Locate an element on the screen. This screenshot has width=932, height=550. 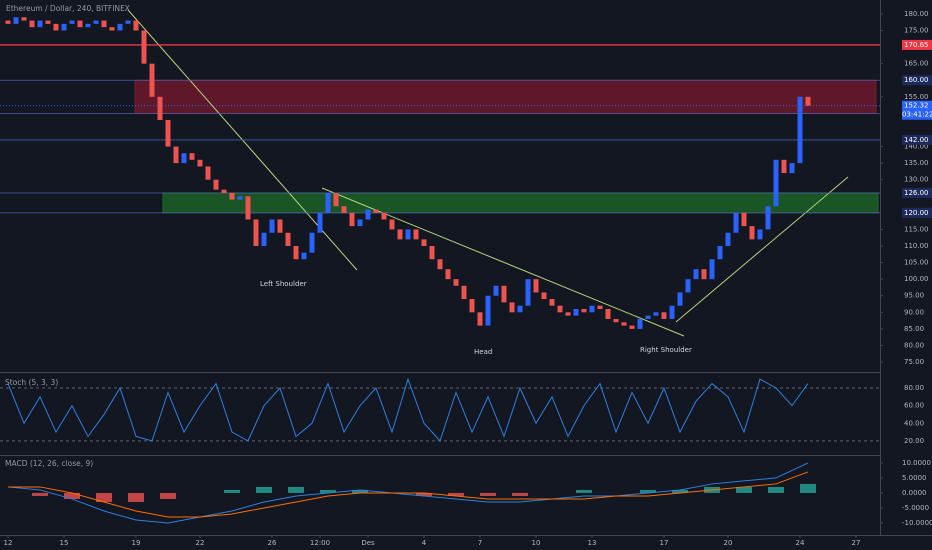
x-tick-label: 10 is located at coordinates (536, 543).